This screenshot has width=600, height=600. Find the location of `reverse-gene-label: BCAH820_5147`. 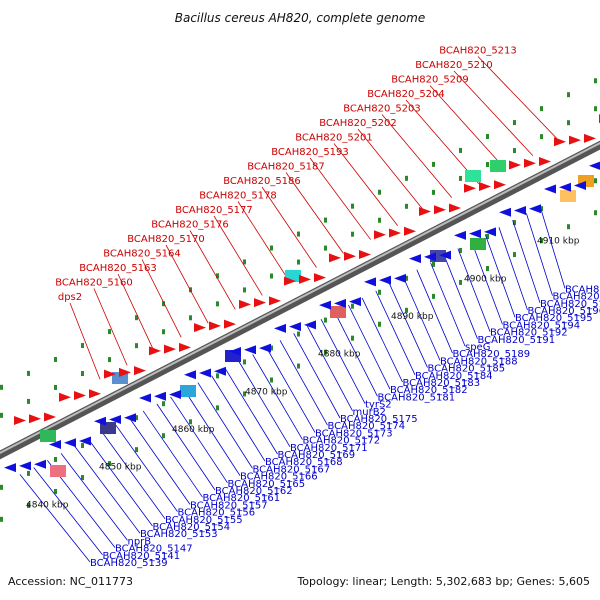

reverse-gene-label: BCAH820_5147 is located at coordinates (154, 549).